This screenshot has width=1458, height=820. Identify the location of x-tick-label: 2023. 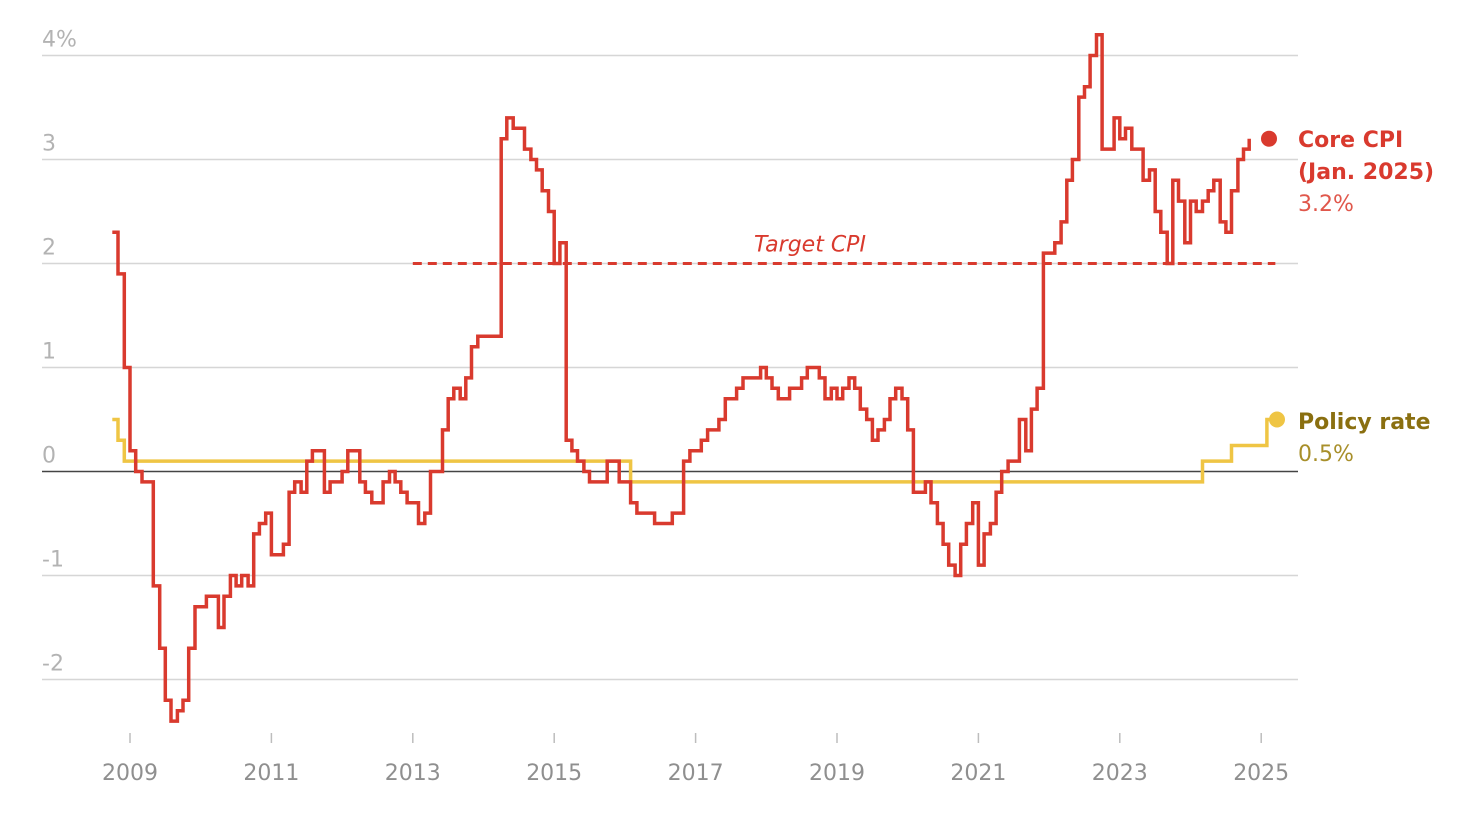
(1120, 773).